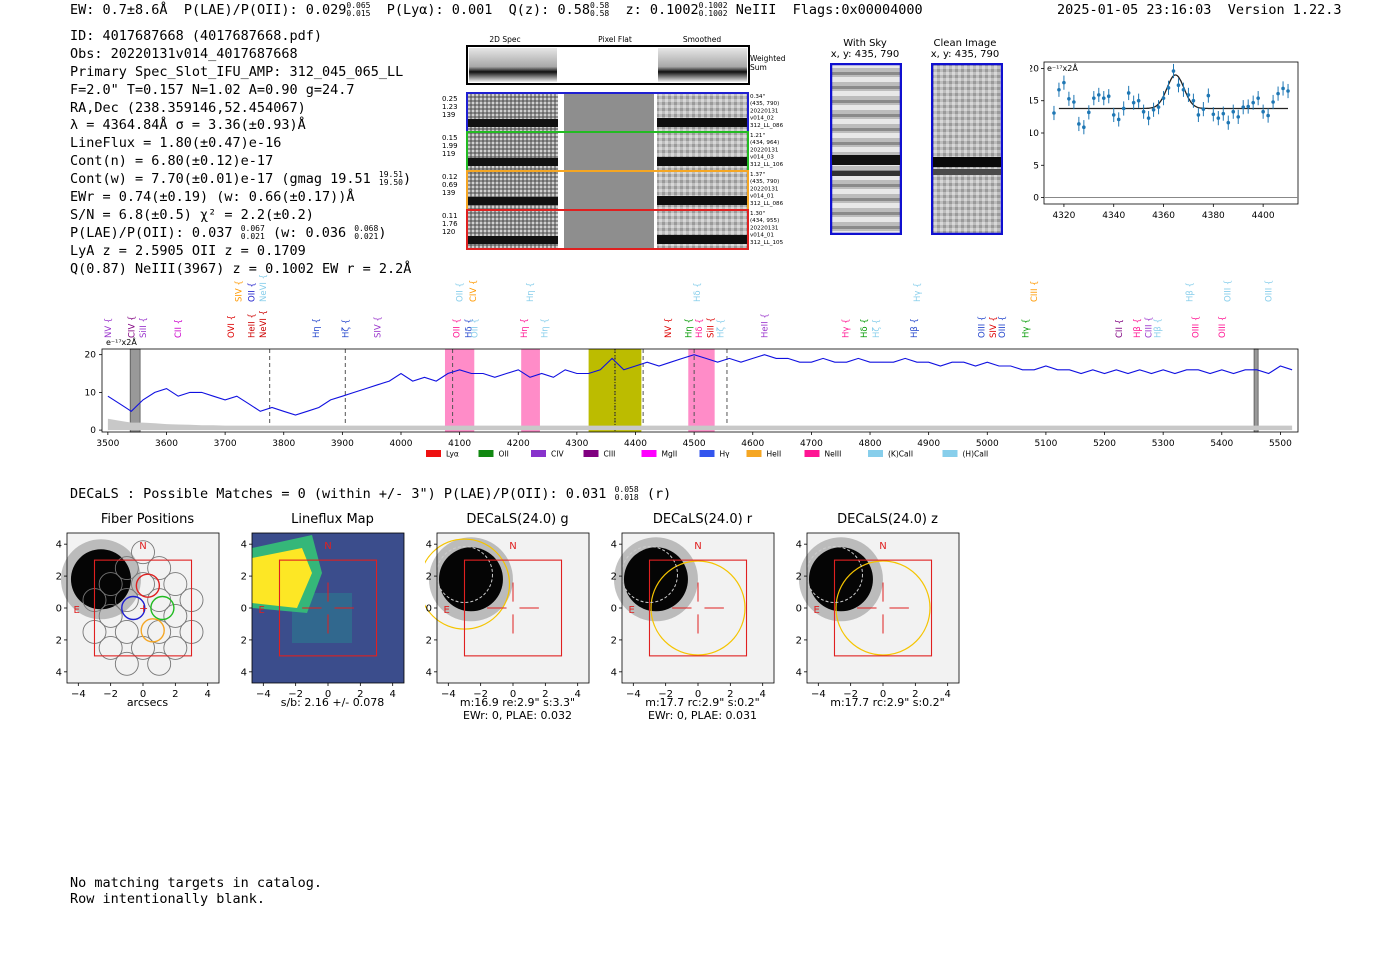 Image resolution: width=1400 pixels, height=953 pixels. Describe the element at coordinates (121, 341) in the screenshot. I see `spec-ylabel: e⁻¹⁷x2Å` at that location.